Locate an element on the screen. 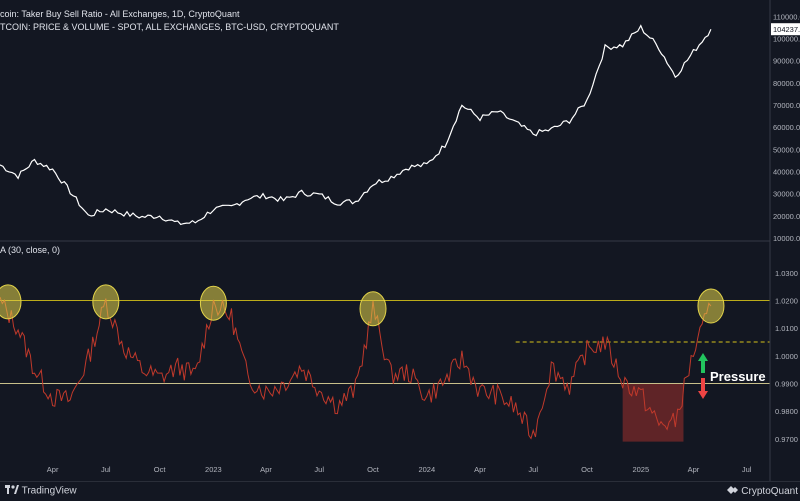 This screenshot has height=501, width=800. x-axis-tick: 2025 is located at coordinates (640, 469).